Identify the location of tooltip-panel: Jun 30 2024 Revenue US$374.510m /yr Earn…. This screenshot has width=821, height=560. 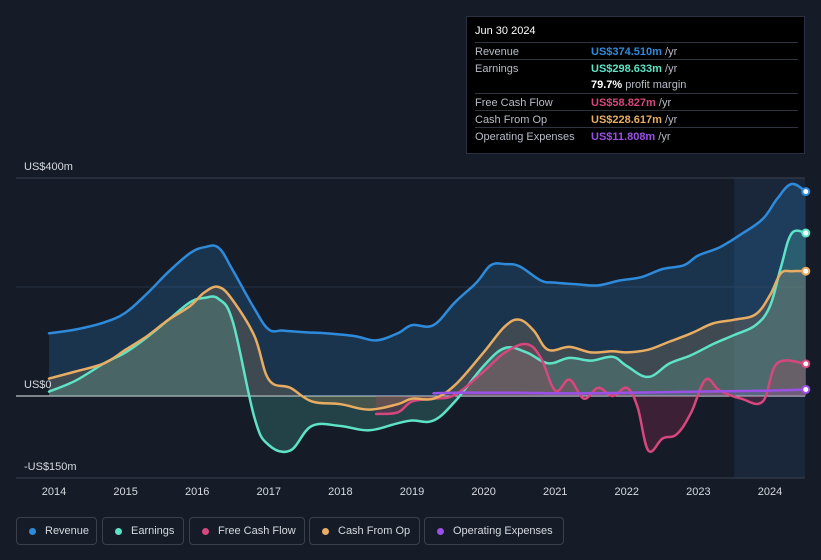
(635, 85).